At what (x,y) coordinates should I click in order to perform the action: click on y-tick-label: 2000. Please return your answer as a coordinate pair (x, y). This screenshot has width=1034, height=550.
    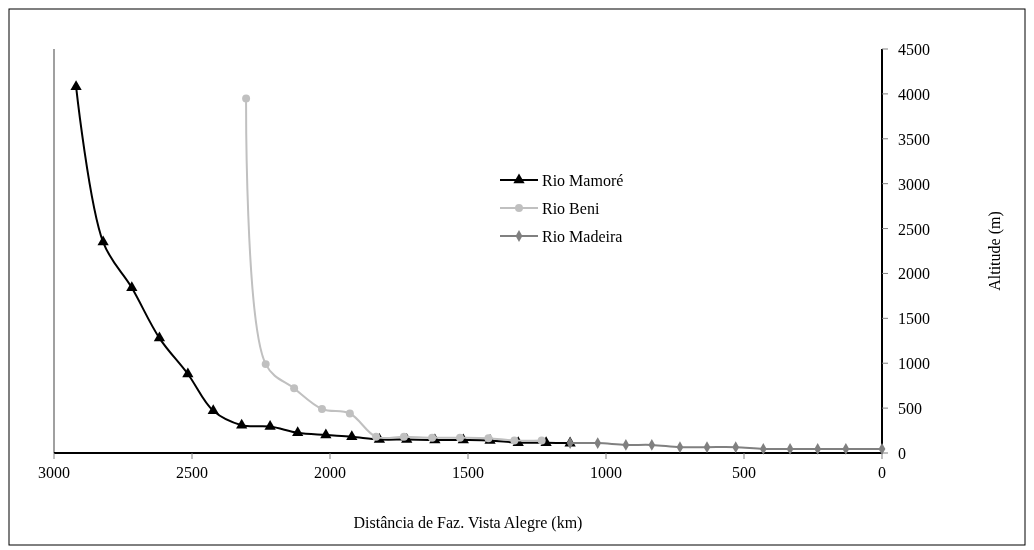
    Looking at the image, I should click on (914, 274).